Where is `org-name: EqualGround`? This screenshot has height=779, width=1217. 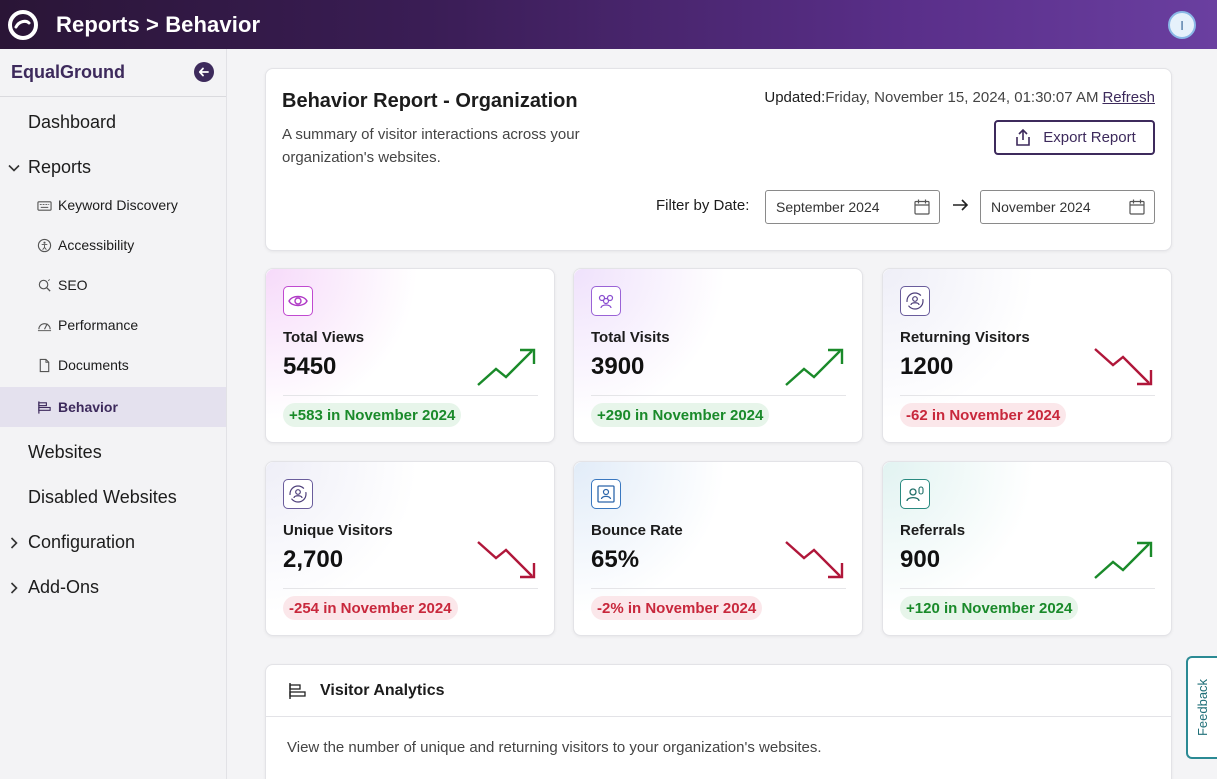 org-name: EqualGround is located at coordinates (68, 72).